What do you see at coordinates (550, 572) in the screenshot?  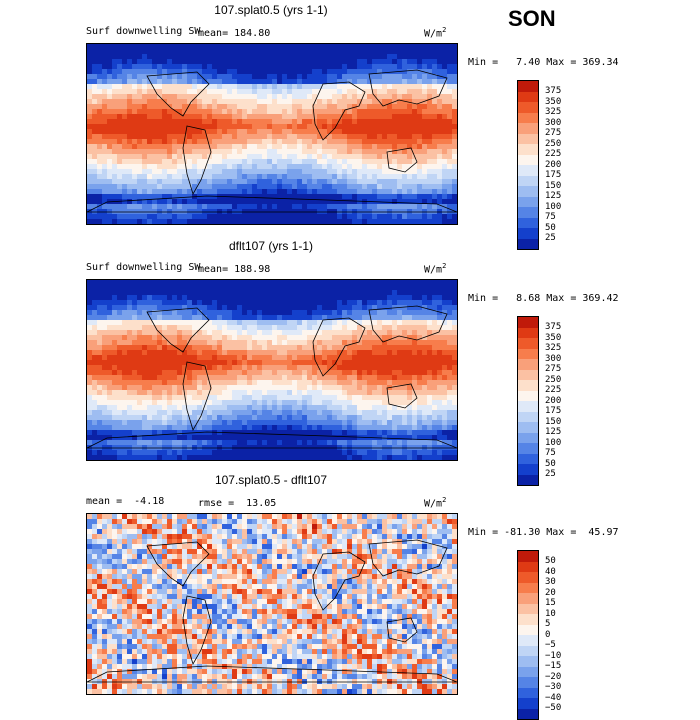 I see `colorbar-label: 40` at bounding box center [550, 572].